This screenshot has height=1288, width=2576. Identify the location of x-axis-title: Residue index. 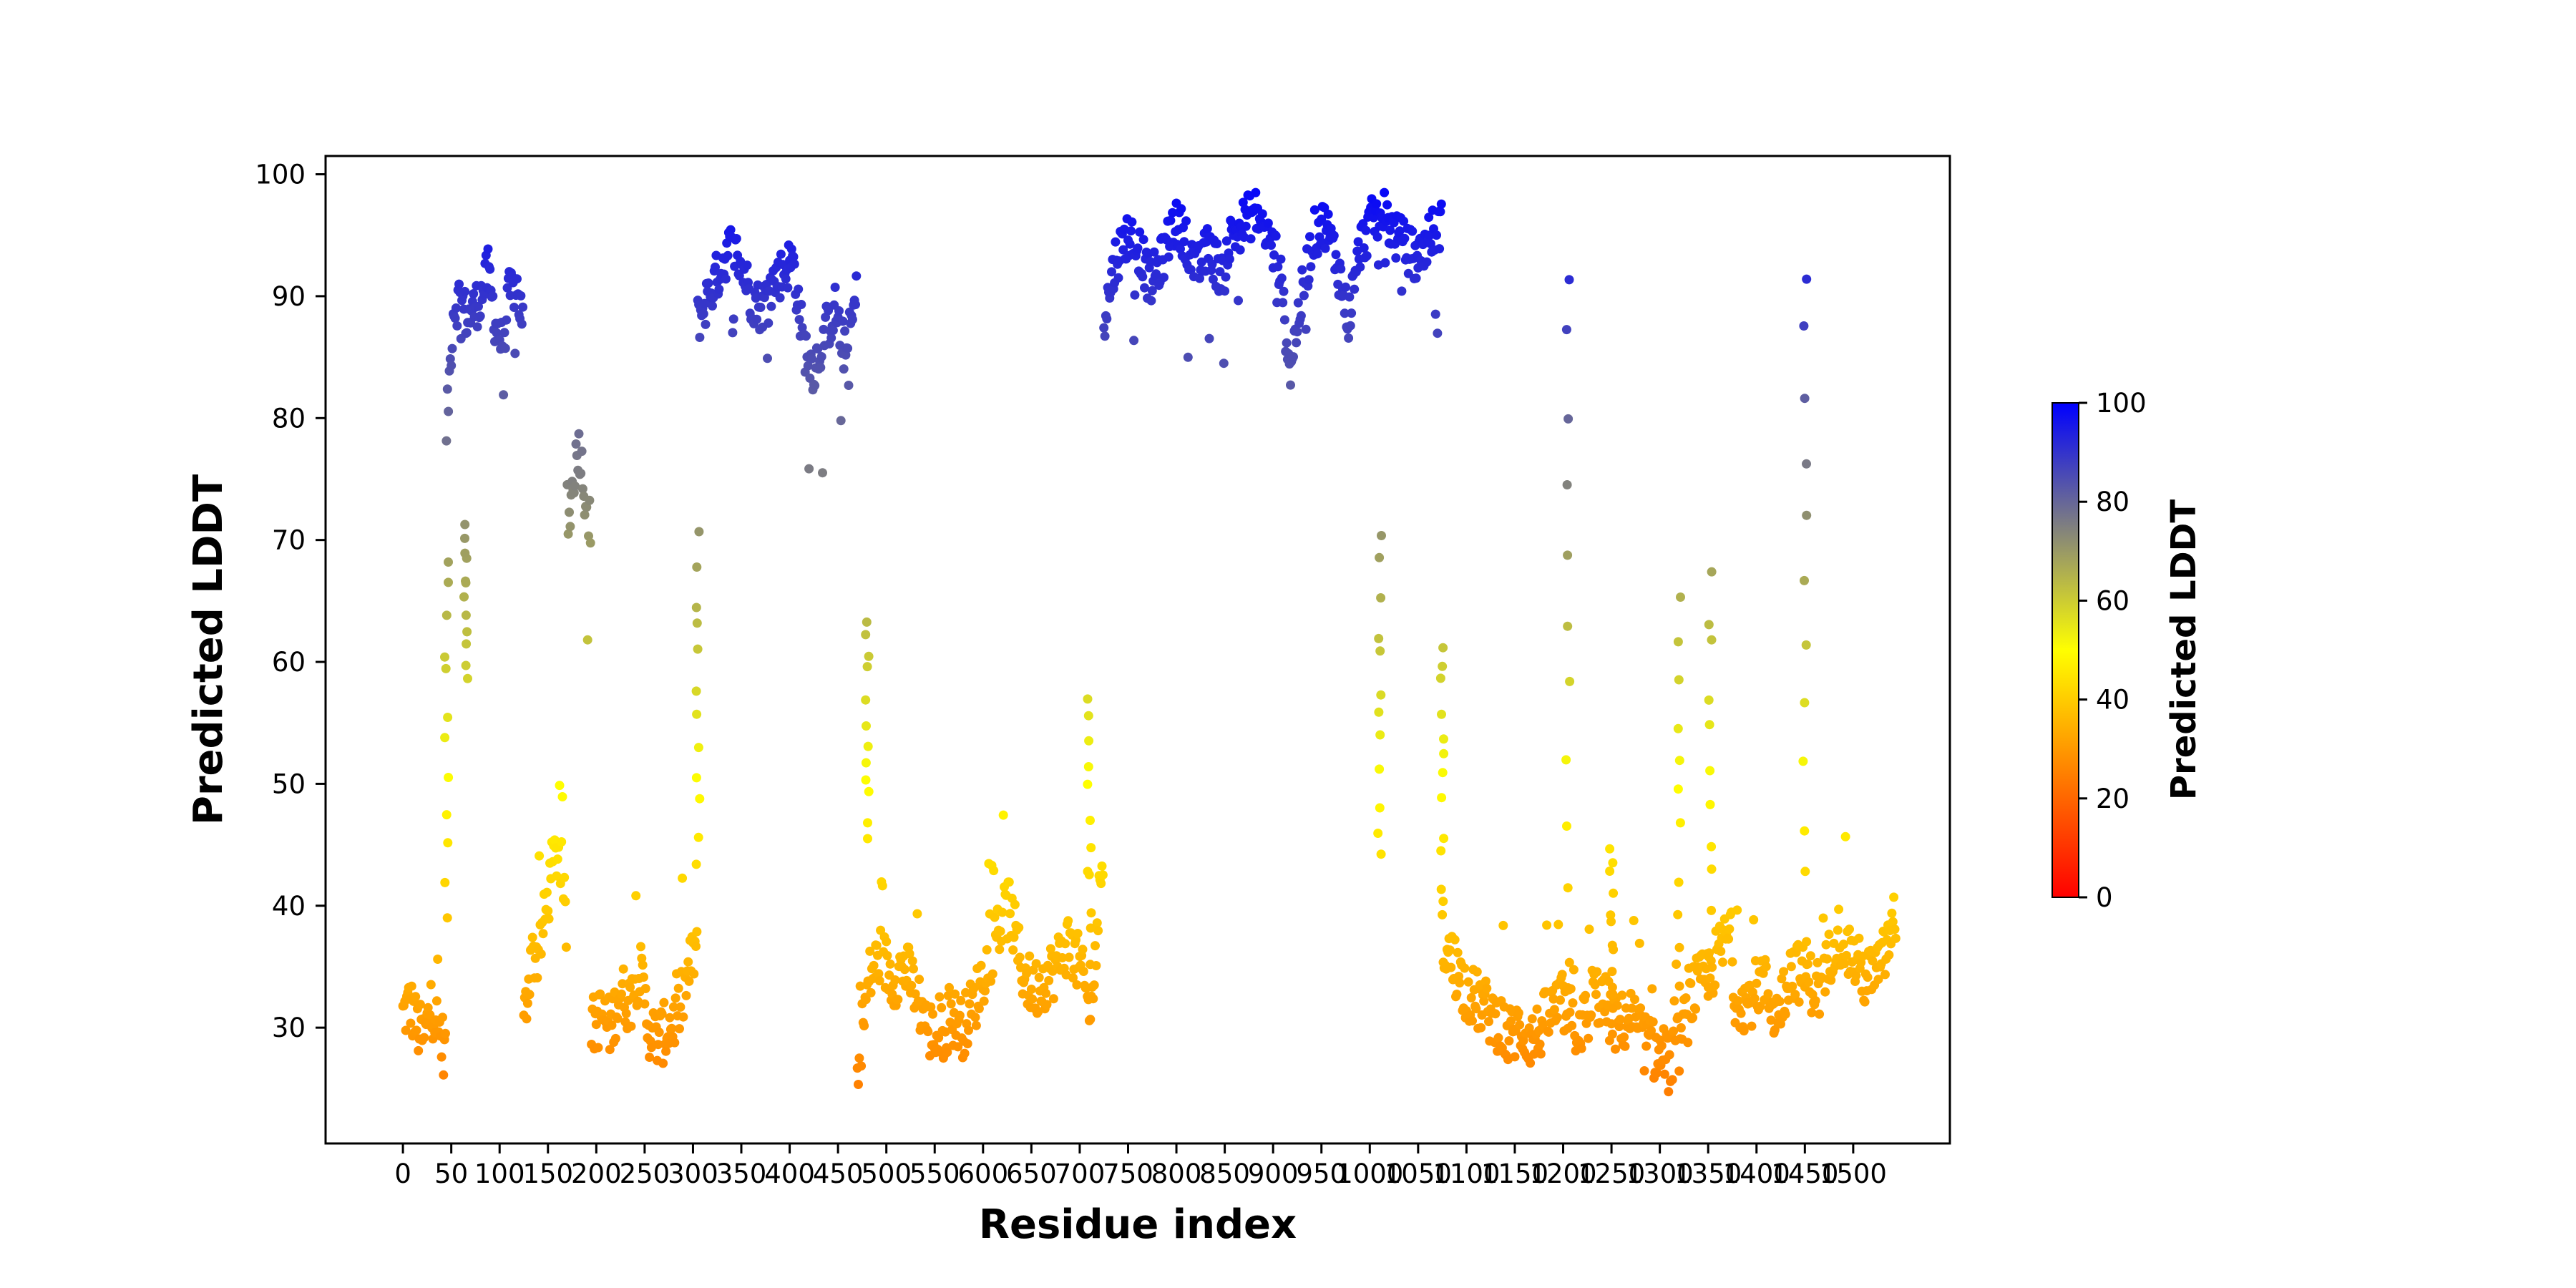
(1138, 1224).